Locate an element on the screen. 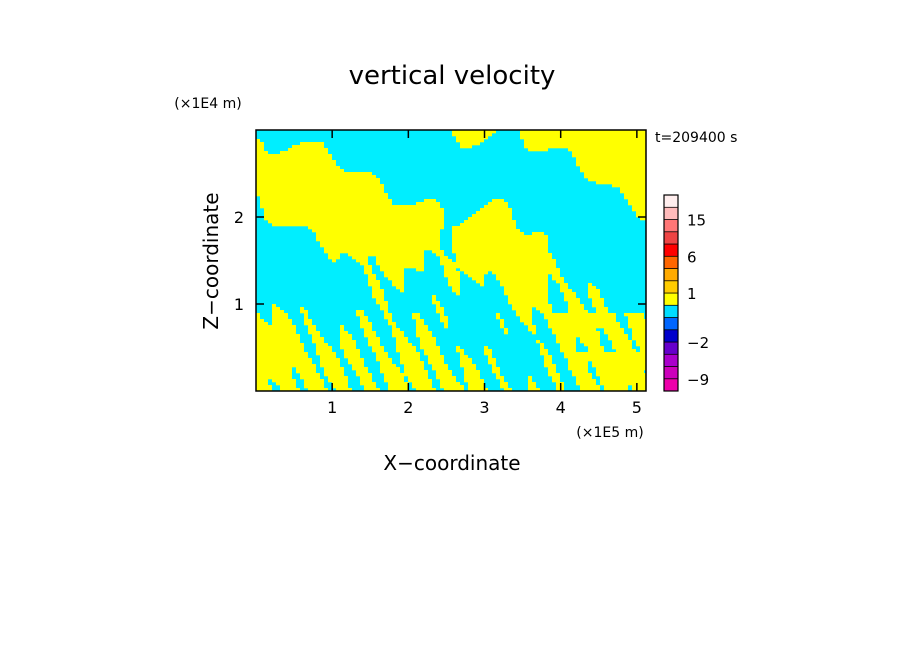  x-axis-label: X−coordinate is located at coordinates (451, 463).